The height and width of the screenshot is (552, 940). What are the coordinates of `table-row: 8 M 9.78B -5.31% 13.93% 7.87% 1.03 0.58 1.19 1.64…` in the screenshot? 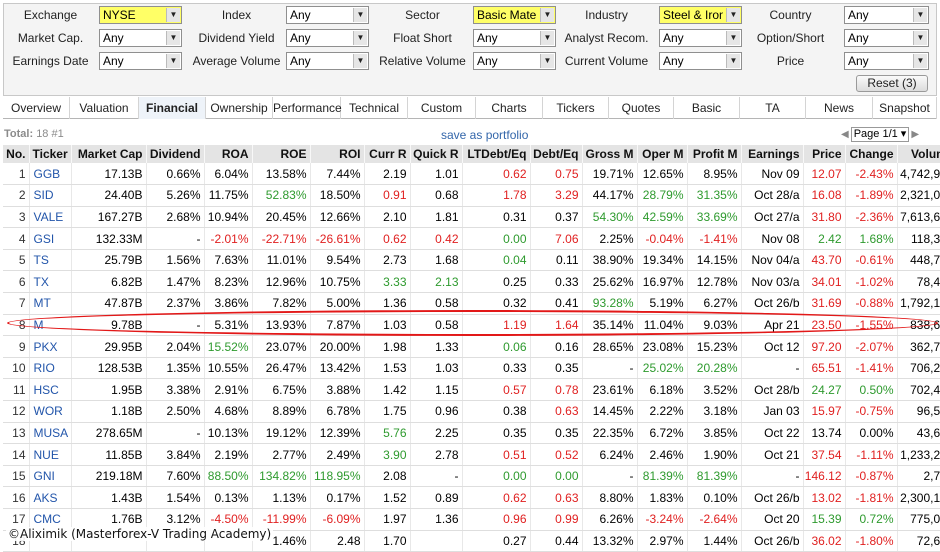 It's located at (471, 325).